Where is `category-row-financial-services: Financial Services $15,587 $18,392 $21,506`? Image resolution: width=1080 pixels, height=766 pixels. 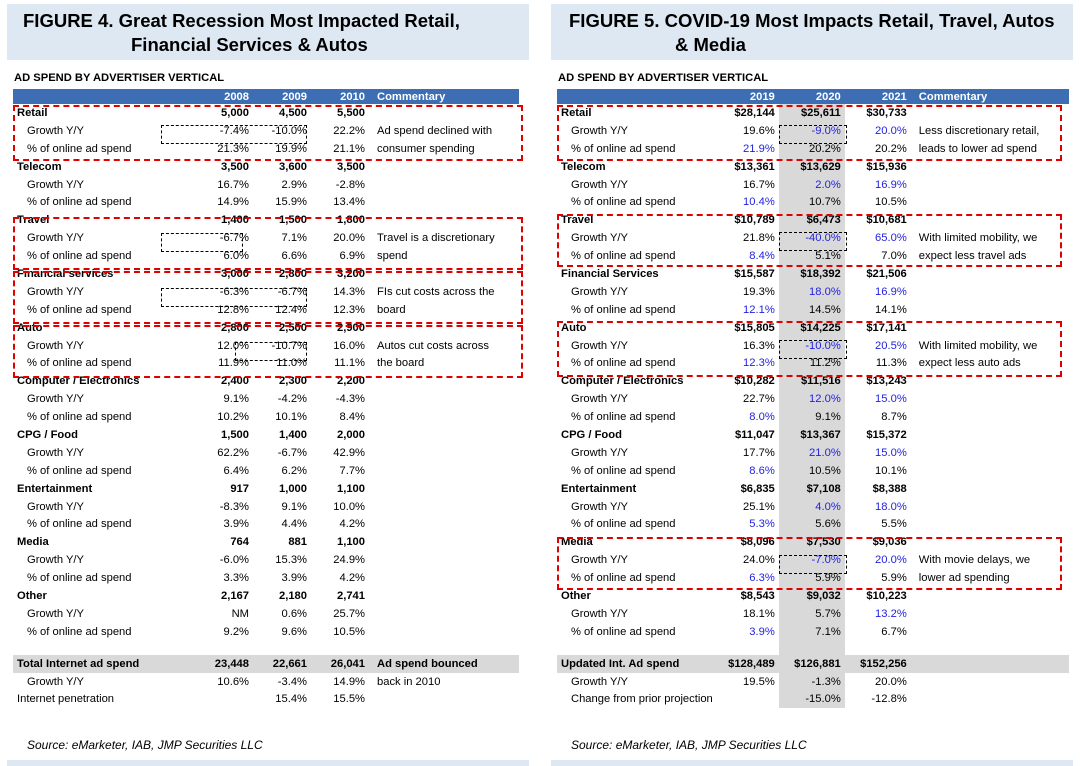 category-row-financial-services: Financial Services $15,587 $18,392 $21,506 is located at coordinates (813, 274).